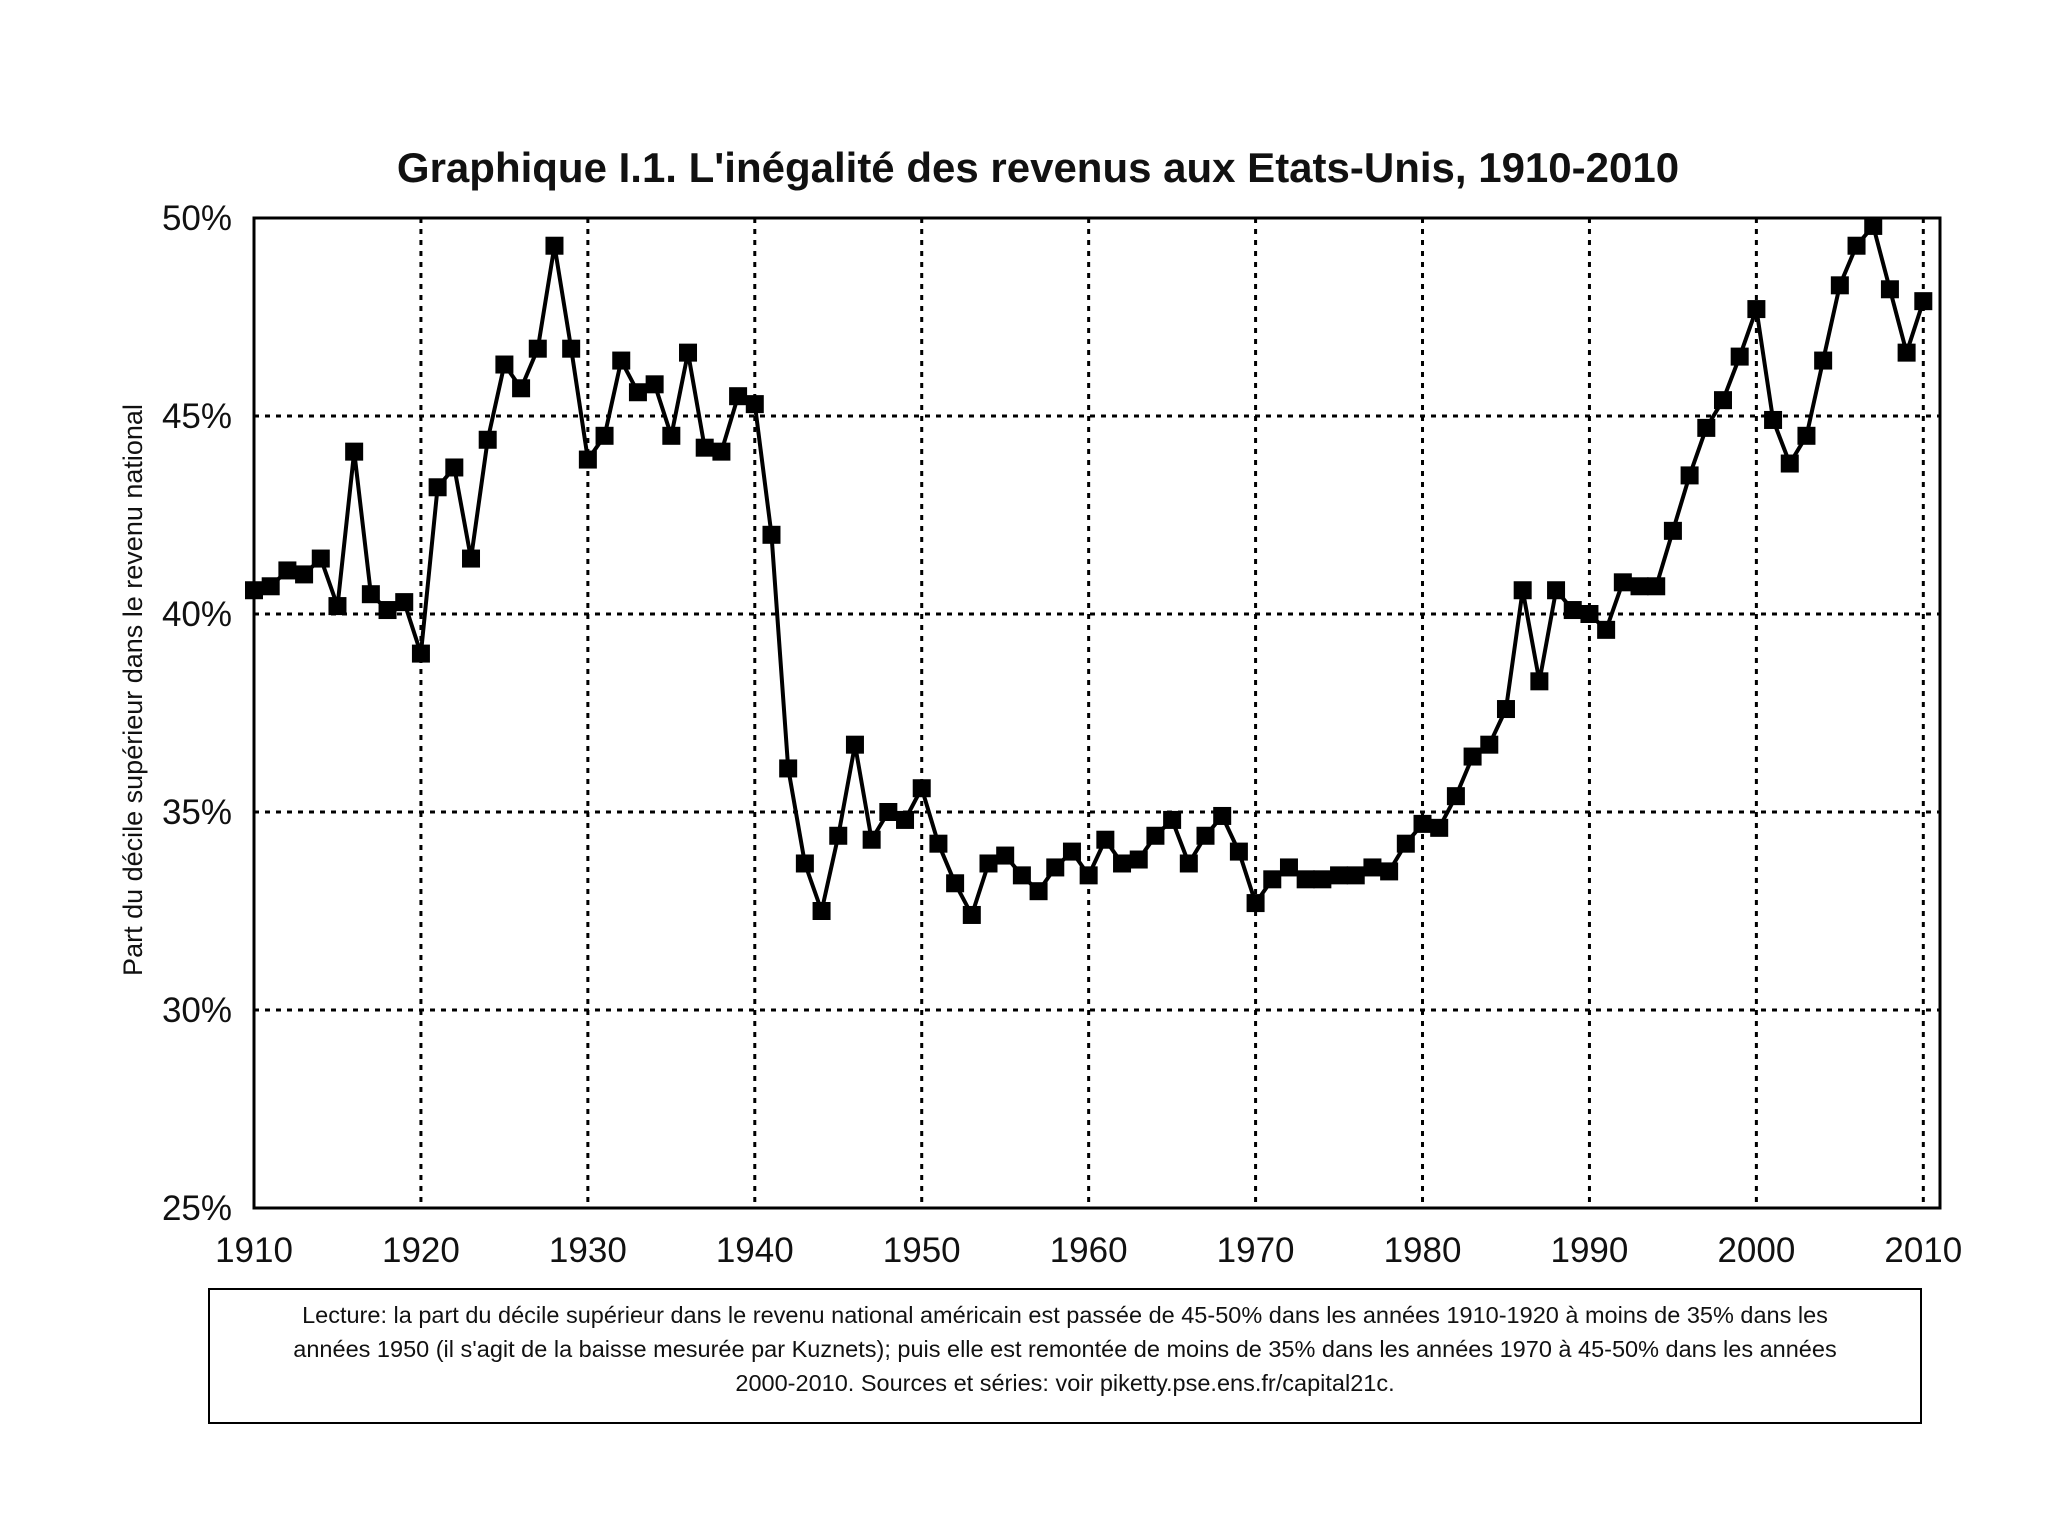 The height and width of the screenshot is (1536, 2048). Describe the element at coordinates (755, 1250) in the screenshot. I see `x-tick-label: 1940` at that location.